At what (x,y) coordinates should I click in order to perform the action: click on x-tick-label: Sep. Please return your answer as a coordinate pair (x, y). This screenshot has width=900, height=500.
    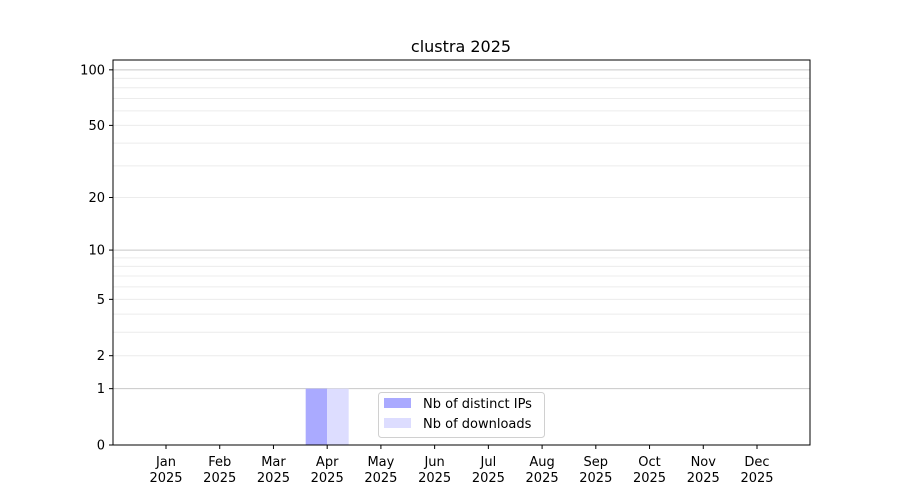
    Looking at the image, I should click on (596, 462).